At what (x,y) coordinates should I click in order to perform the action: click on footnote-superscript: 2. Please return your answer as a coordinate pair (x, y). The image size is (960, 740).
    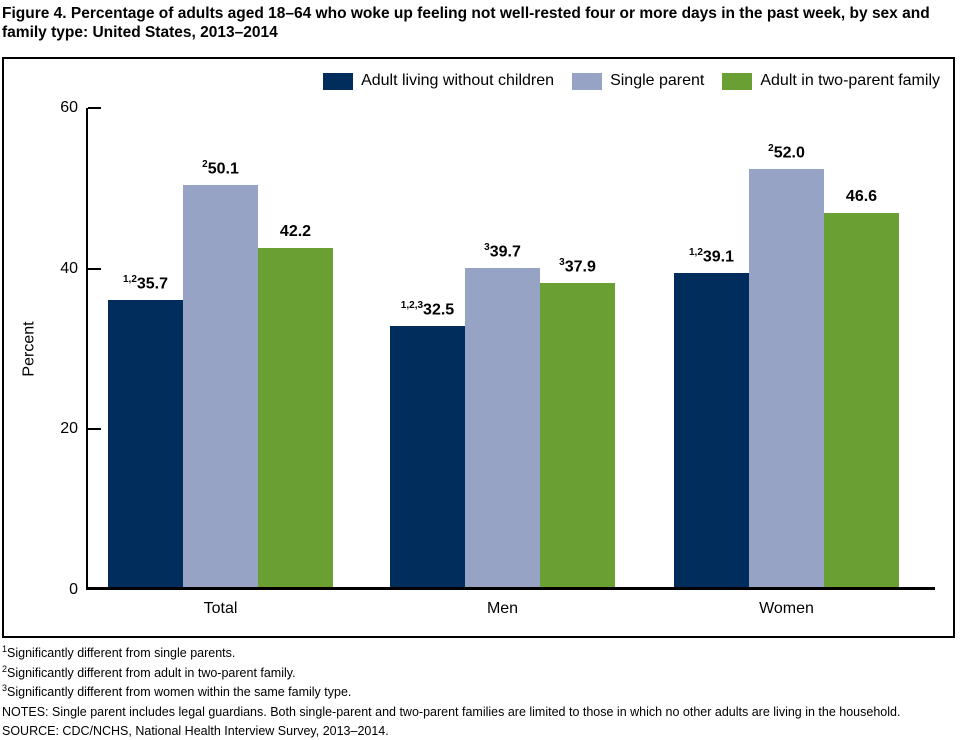
    Looking at the image, I should click on (5, 668).